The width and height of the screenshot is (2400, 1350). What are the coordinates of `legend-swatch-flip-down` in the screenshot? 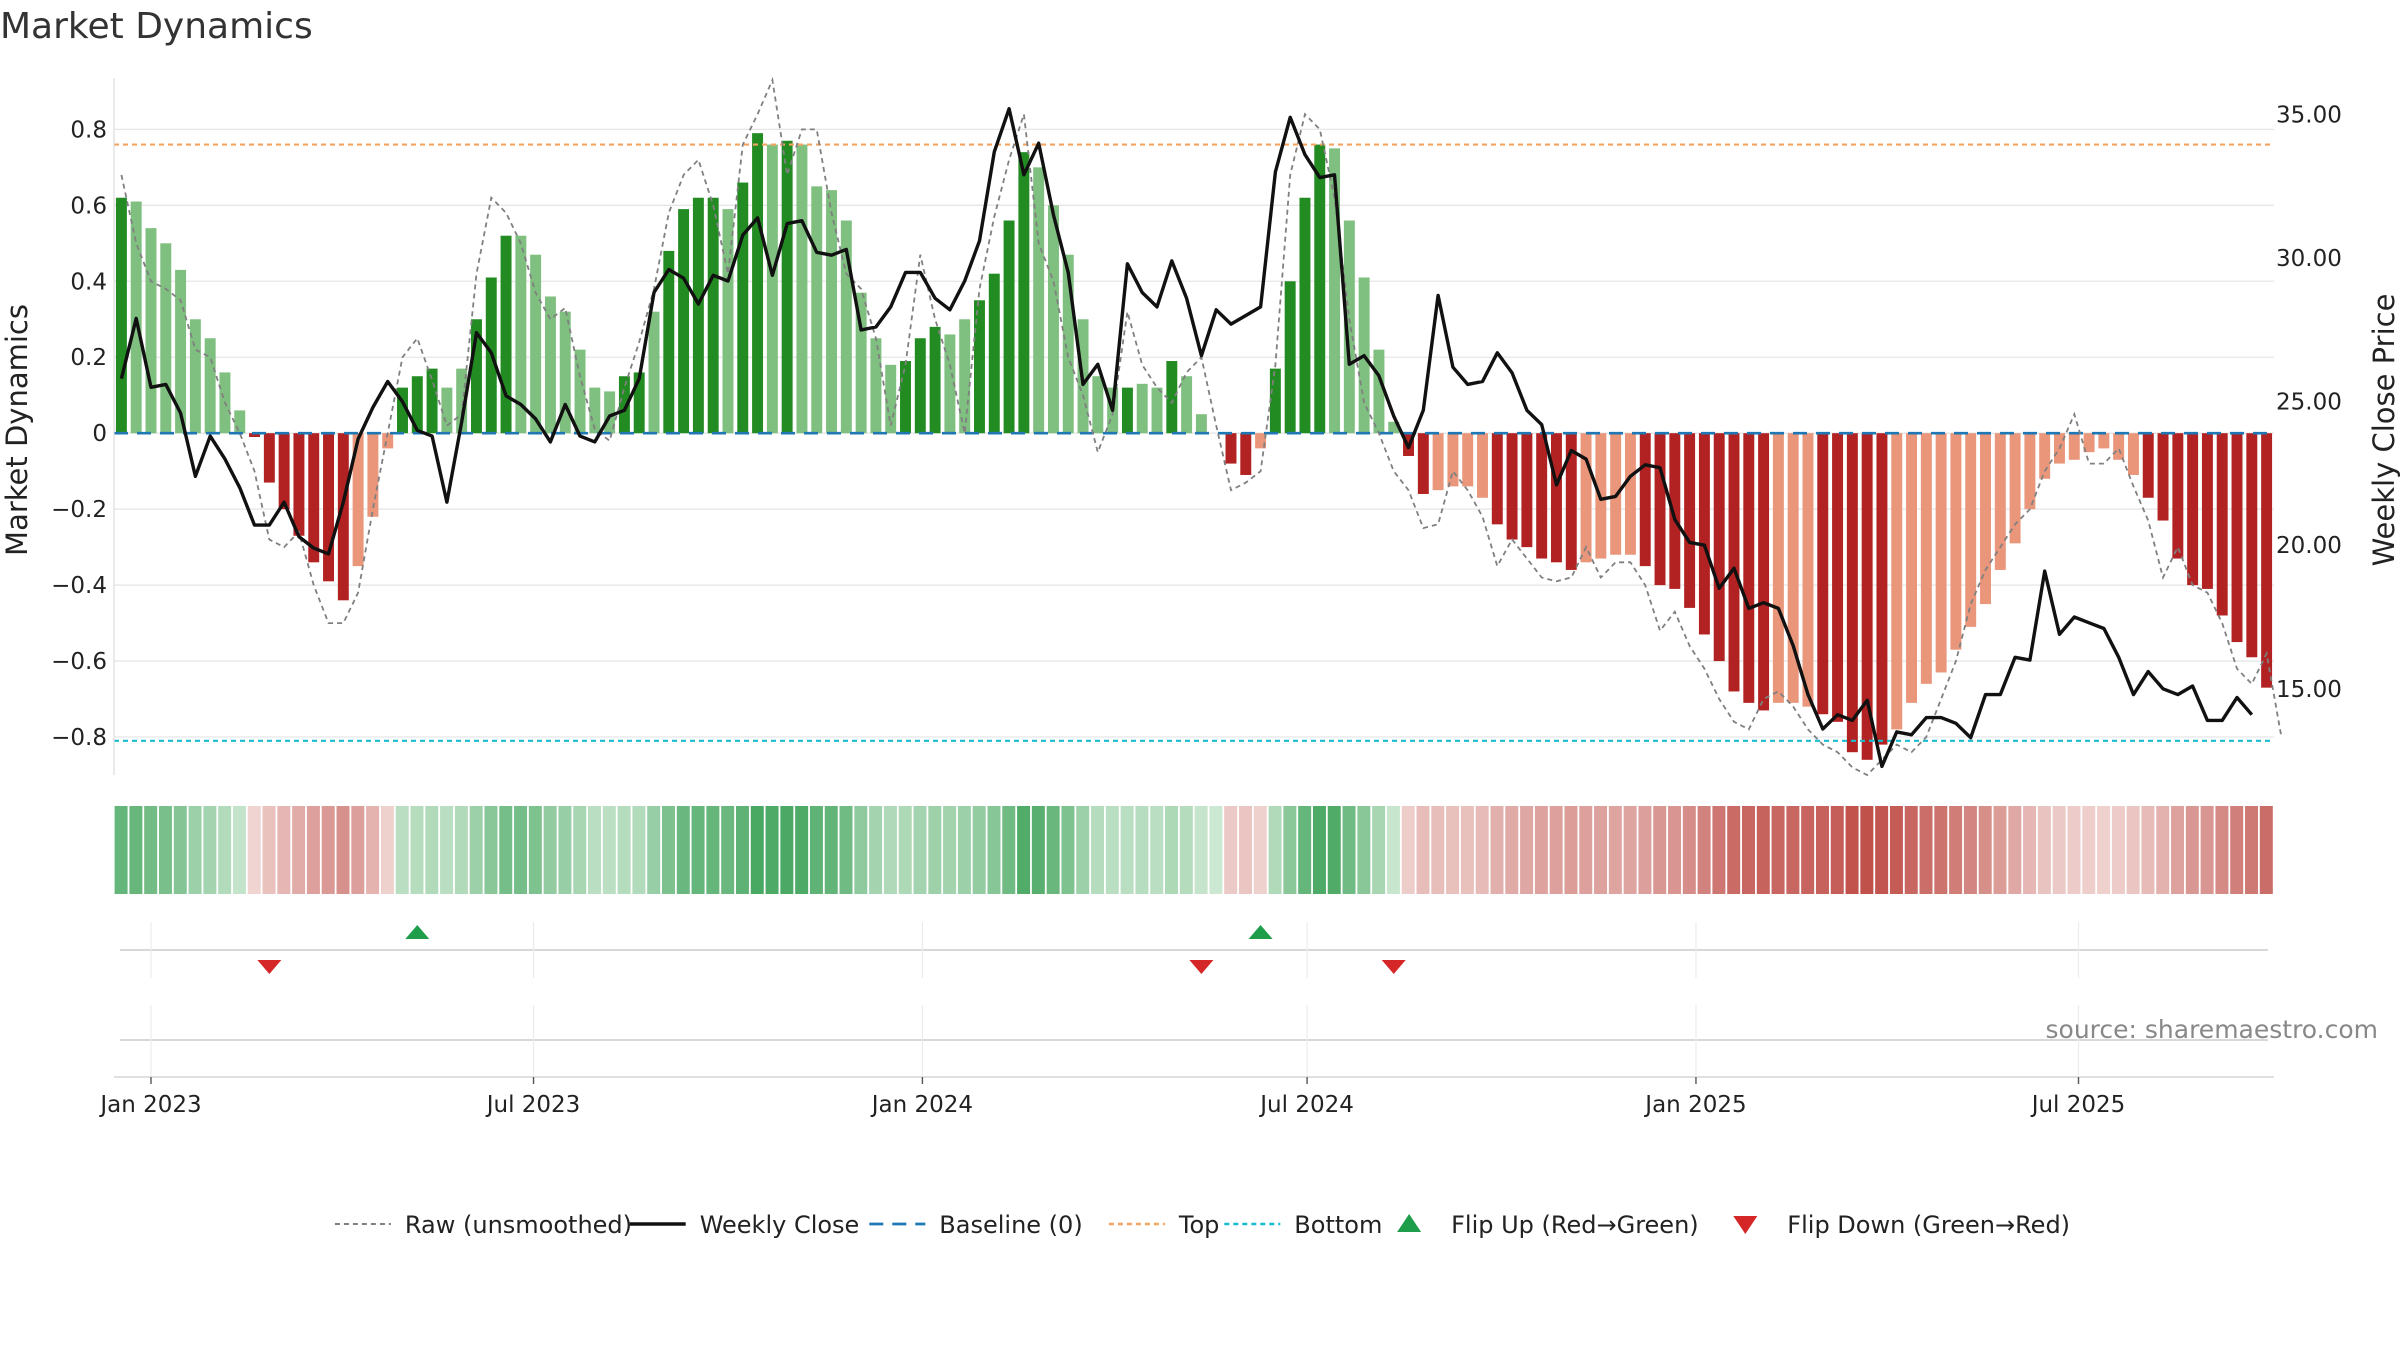 It's located at (1745, 1225).